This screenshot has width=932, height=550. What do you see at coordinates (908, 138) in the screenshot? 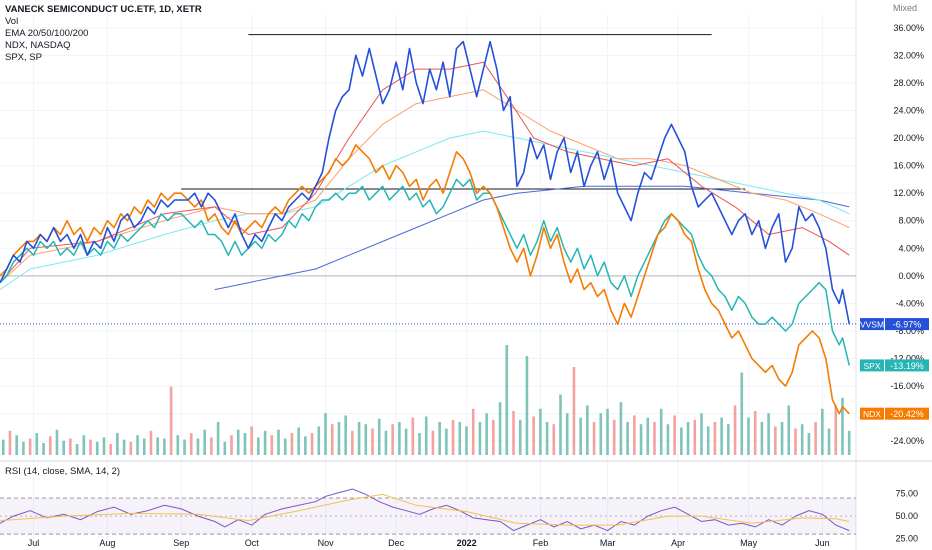
I see `y-tick-label-11: 20.00%` at bounding box center [908, 138].